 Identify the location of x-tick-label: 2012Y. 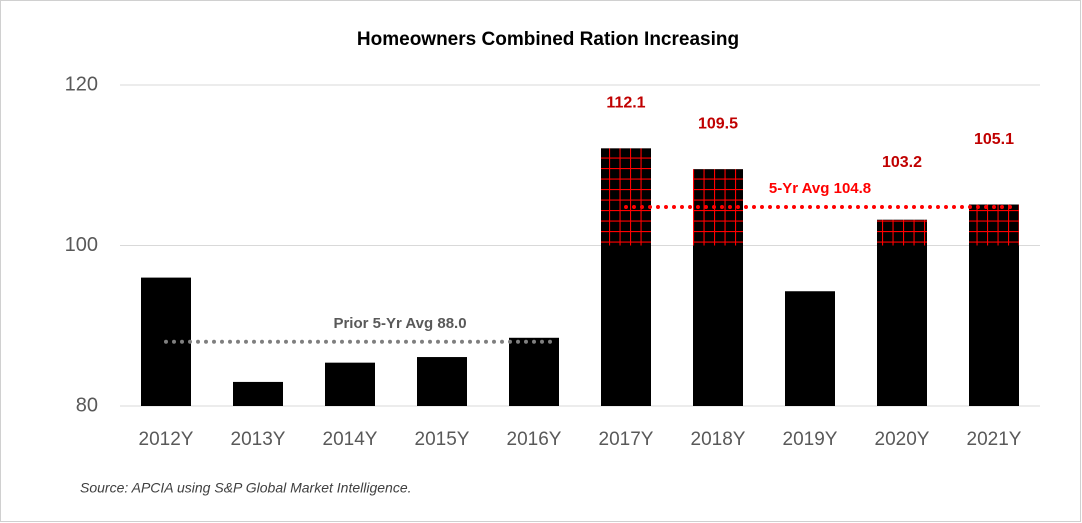
(166, 439).